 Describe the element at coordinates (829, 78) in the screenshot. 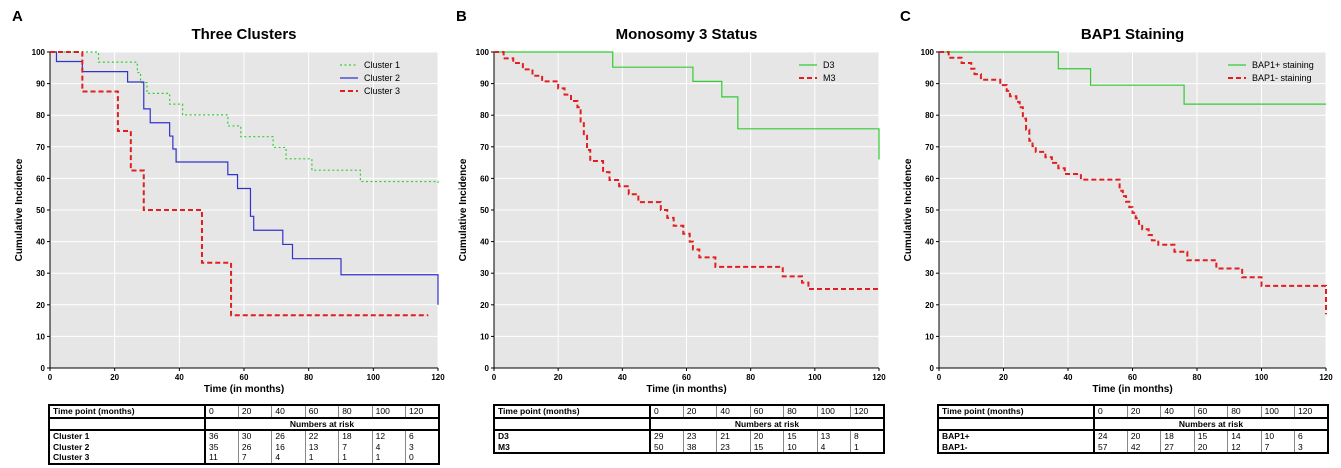

I see `legend-label: M3` at that location.